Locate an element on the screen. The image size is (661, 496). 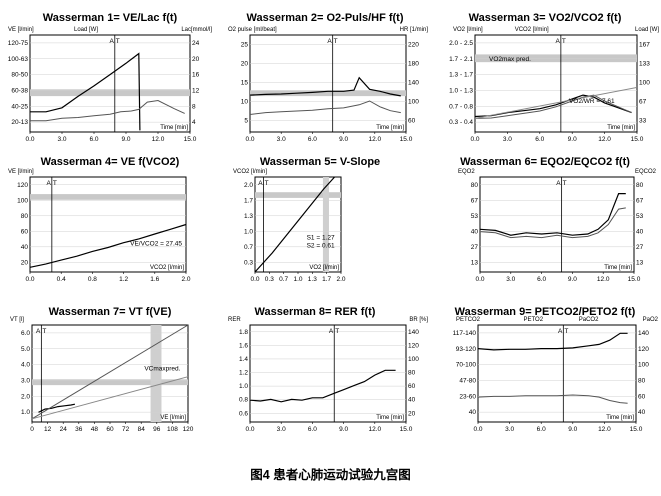
x-tick-label: 0.0 is located at coordinates (249, 139).